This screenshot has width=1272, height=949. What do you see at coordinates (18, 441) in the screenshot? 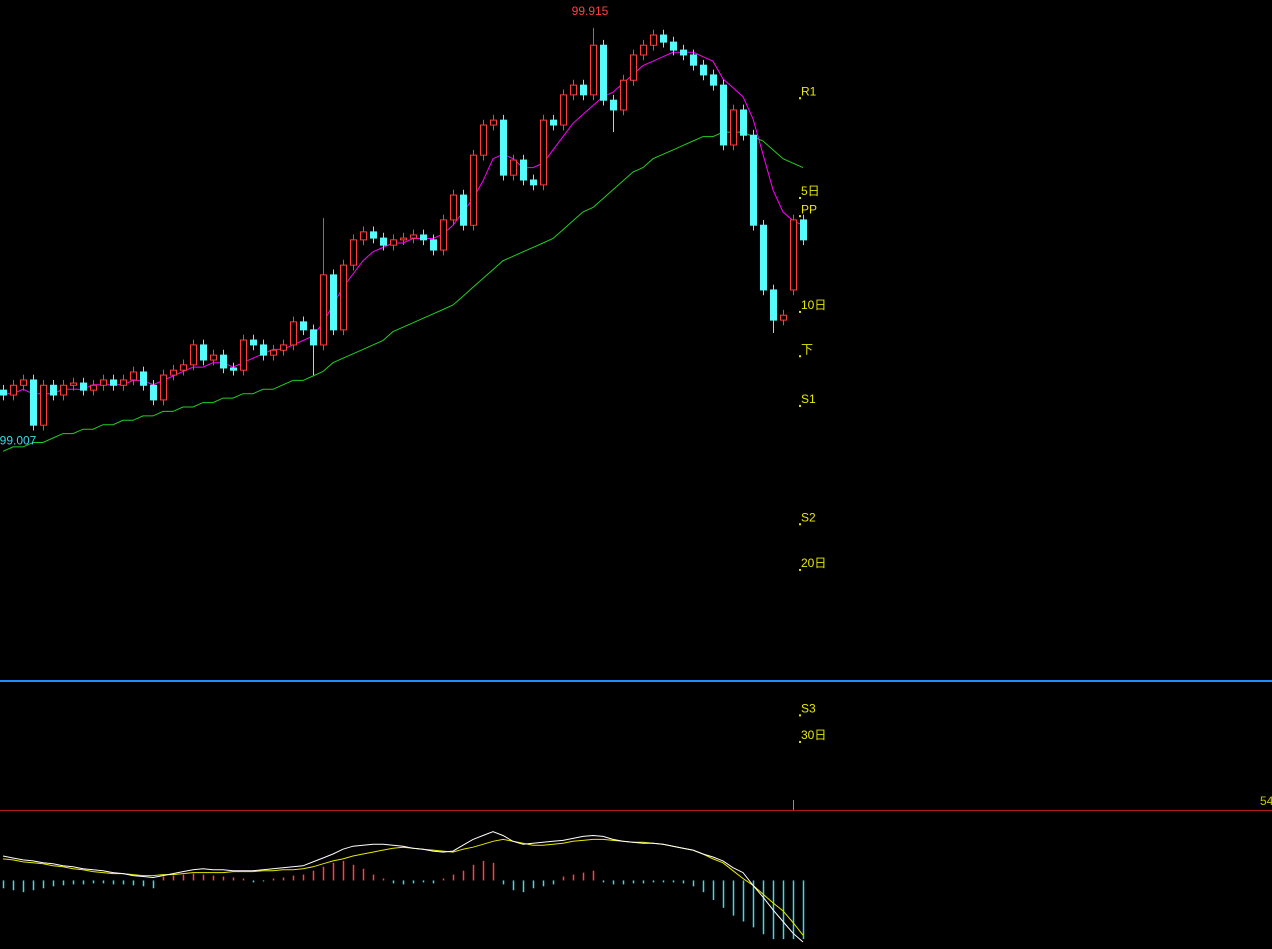
I see `low-label: 99.007` at bounding box center [18, 441].